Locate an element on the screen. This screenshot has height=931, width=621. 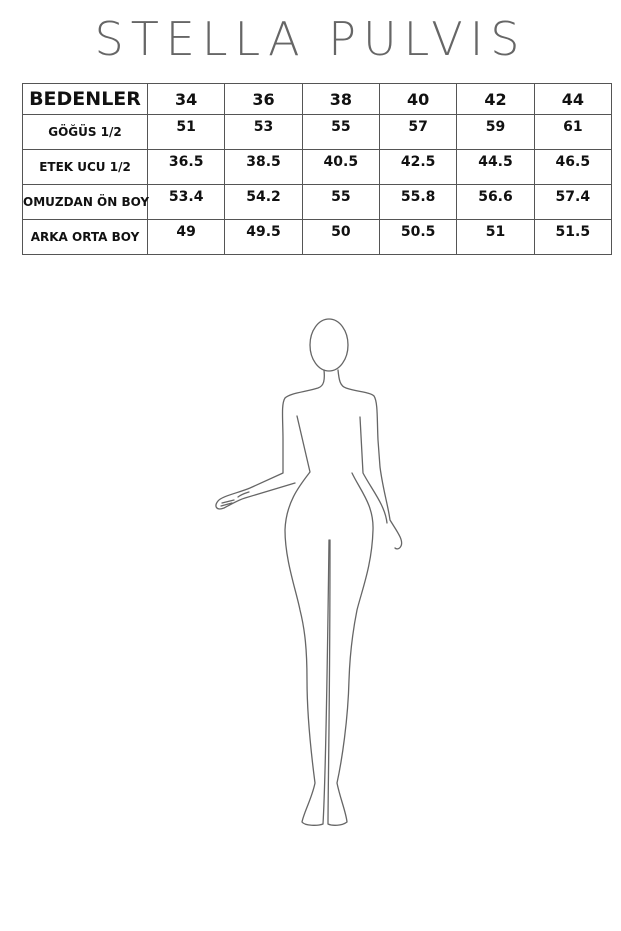
table-row: ARKA ORTA BOY 49 49.5 50 50.5 51 51.5 is located at coordinates (317, 237).